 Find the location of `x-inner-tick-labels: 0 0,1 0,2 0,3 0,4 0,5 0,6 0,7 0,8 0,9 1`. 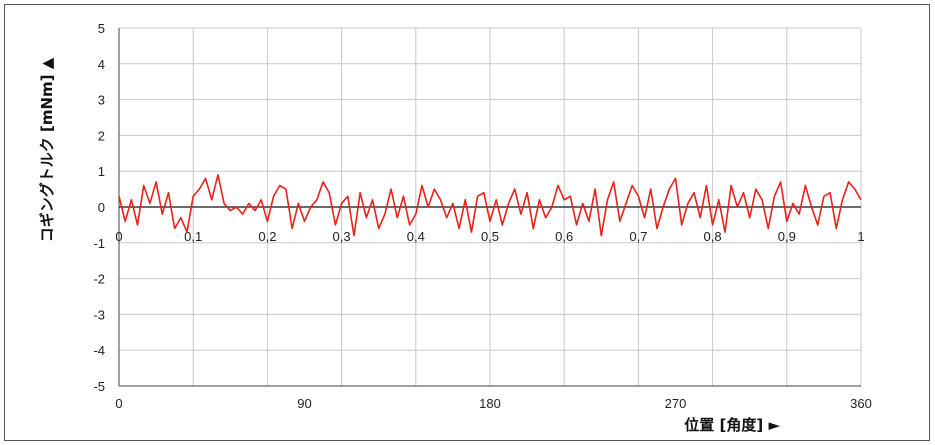

x-inner-tick-labels: 0 0,1 0,2 0,3 0,4 0,5 0,6 0,7 0,8 0,9 1 is located at coordinates (489, 236).